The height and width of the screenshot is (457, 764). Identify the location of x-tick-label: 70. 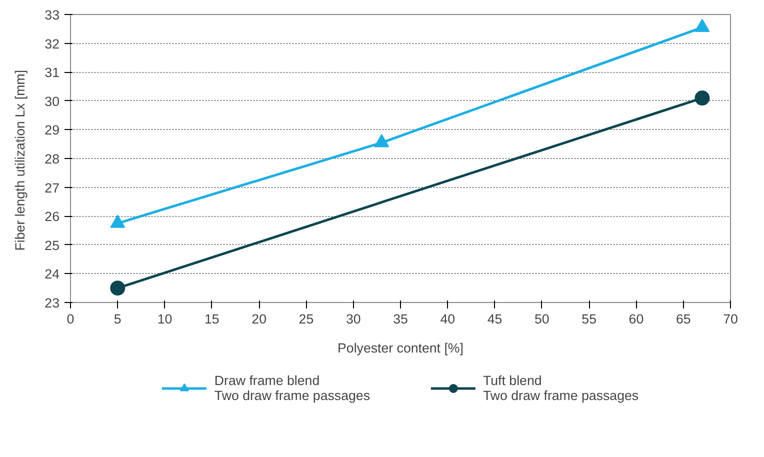
(730, 319).